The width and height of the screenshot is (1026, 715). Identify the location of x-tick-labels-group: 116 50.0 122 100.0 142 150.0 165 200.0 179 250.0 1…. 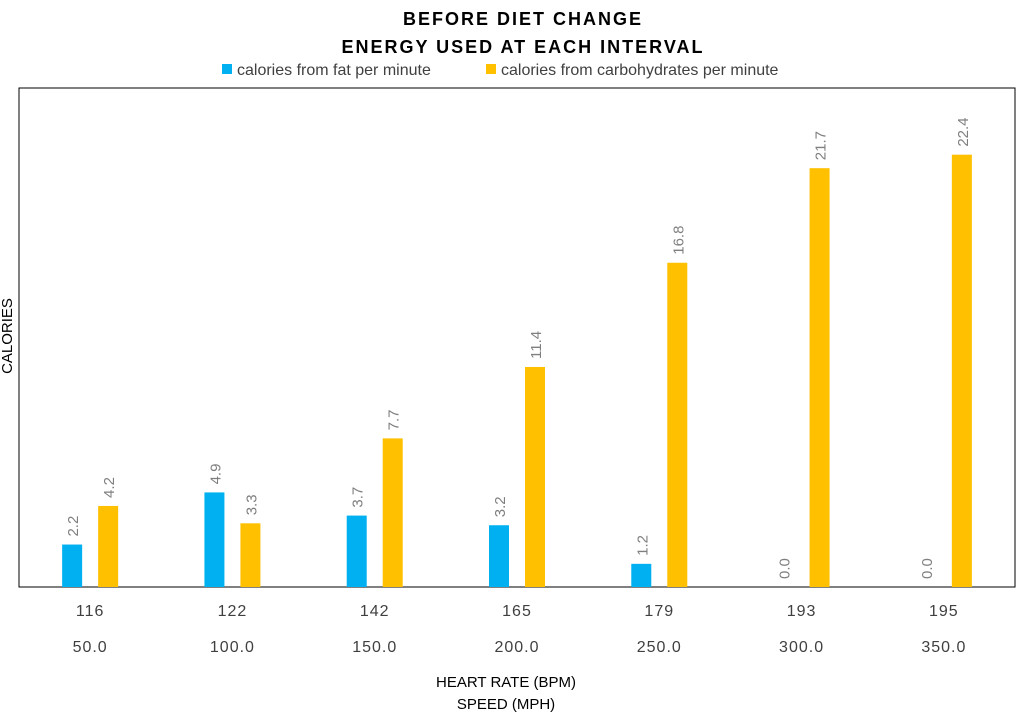
(519, 629).